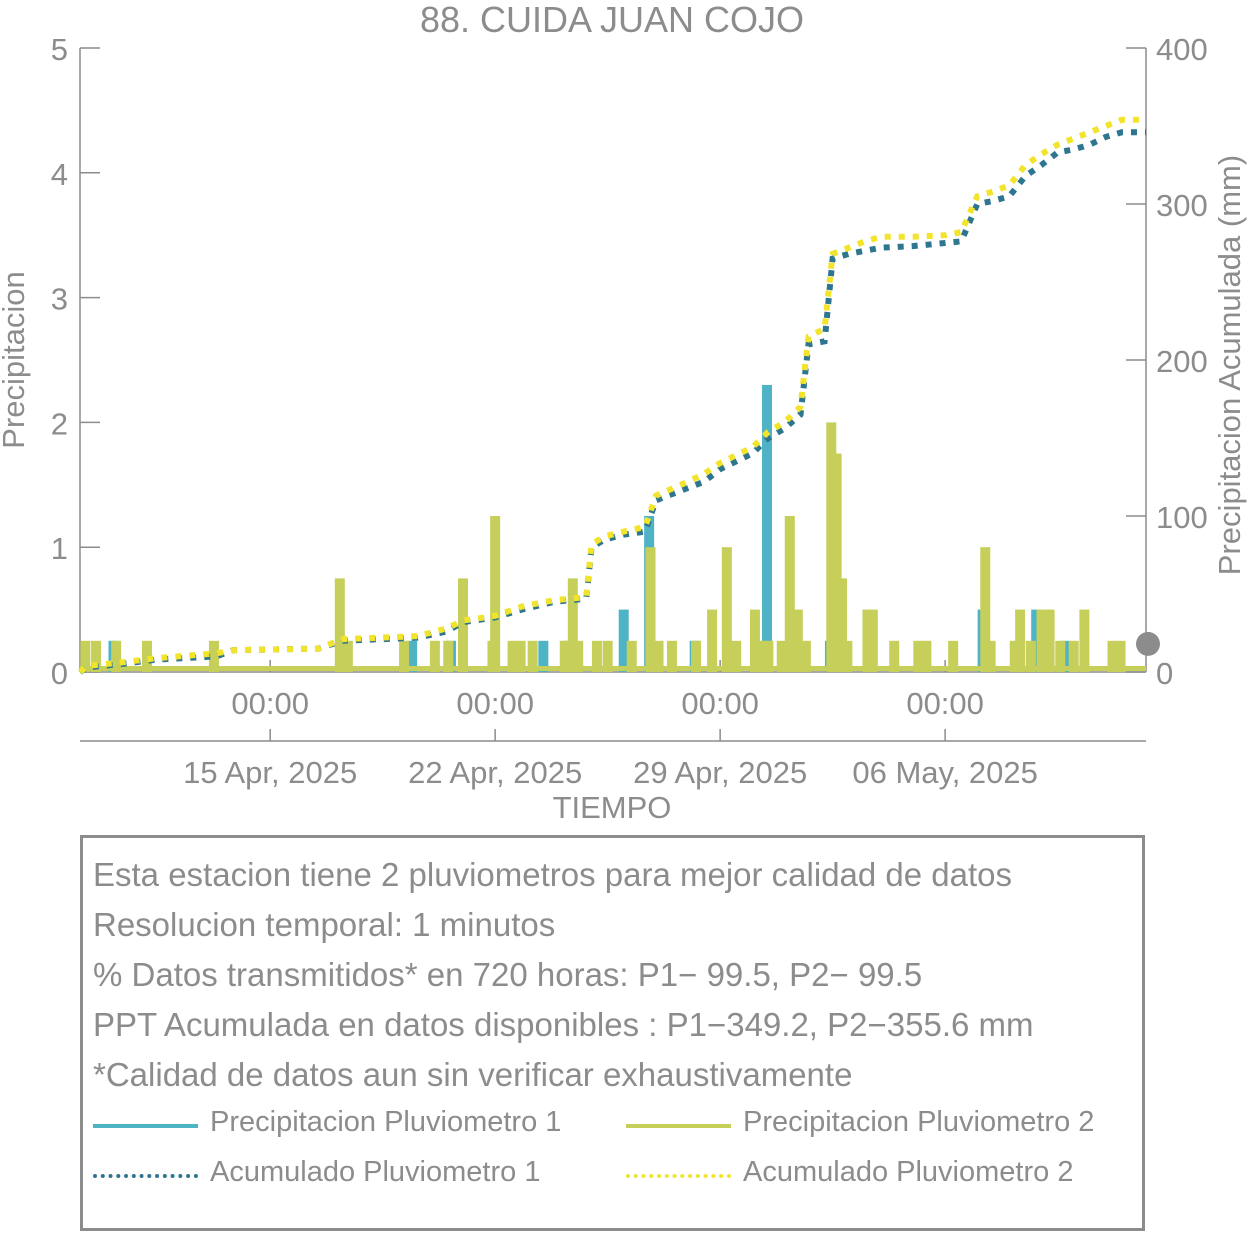 This screenshot has height=1236, width=1250. Describe the element at coordinates (59, 673) in the screenshot. I see `y-tick-label: 0` at that location.